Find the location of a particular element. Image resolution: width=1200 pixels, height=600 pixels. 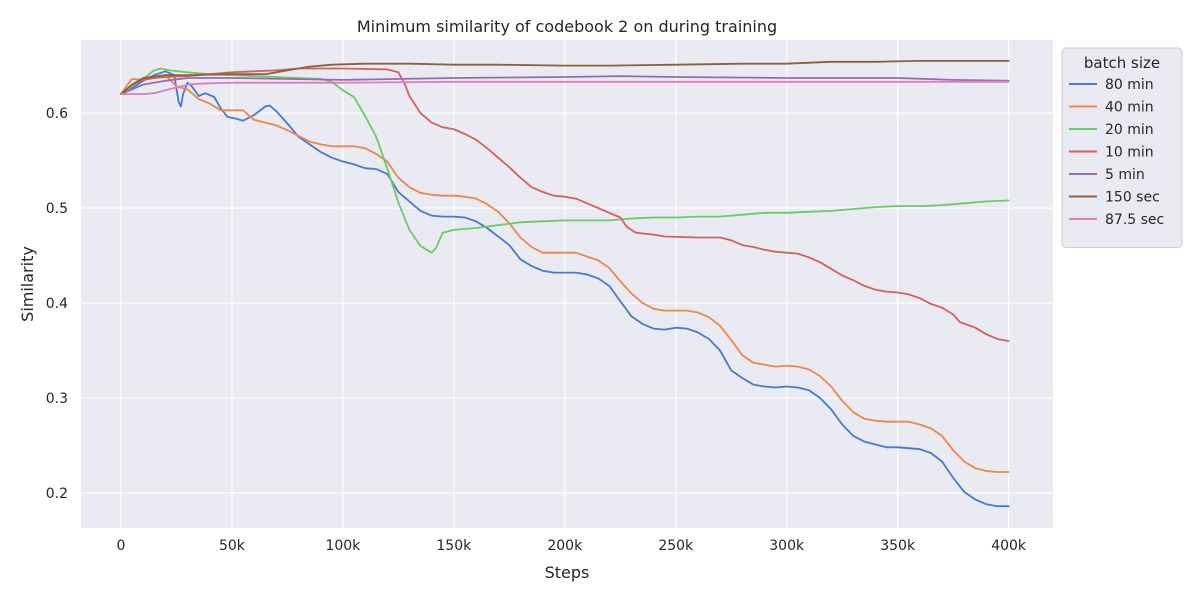

x-tick-label: 0 is located at coordinates (120, 546).